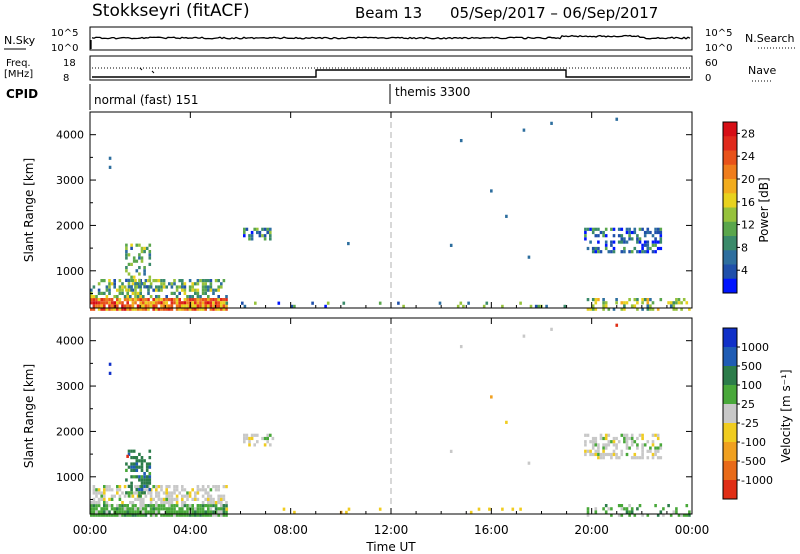 Image resolution: width=800 pixels, height=554 pixels. What do you see at coordinates (753, 461) in the screenshot?
I see `velocity-colorbar-tick-label: -500` at bounding box center [753, 461].